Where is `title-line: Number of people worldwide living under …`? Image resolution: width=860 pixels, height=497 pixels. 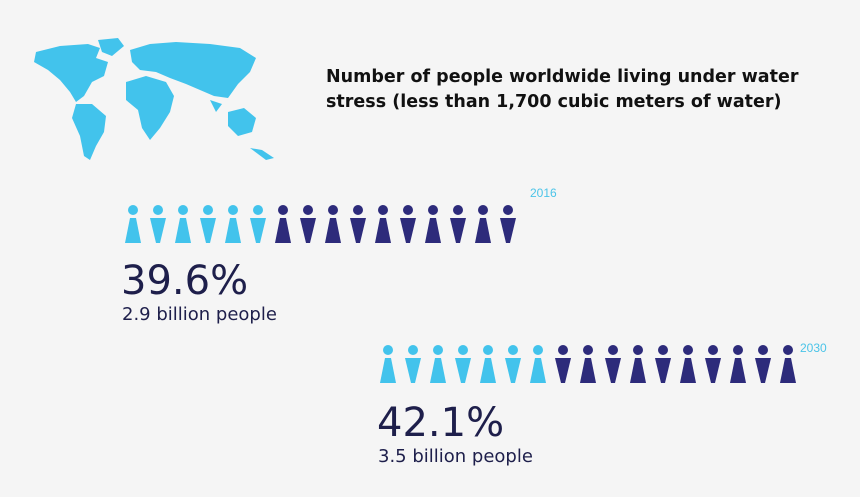 title-line: Number of people worldwide living under … is located at coordinates (562, 77).